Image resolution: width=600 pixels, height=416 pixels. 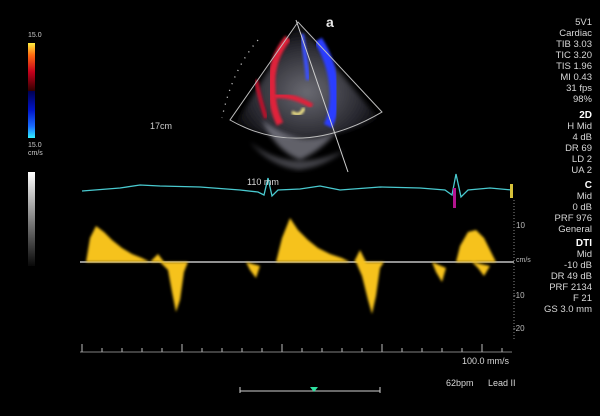 What do you see at coordinates (511, 191) in the screenshot?
I see `ecg-end-marker` at bounding box center [511, 191].